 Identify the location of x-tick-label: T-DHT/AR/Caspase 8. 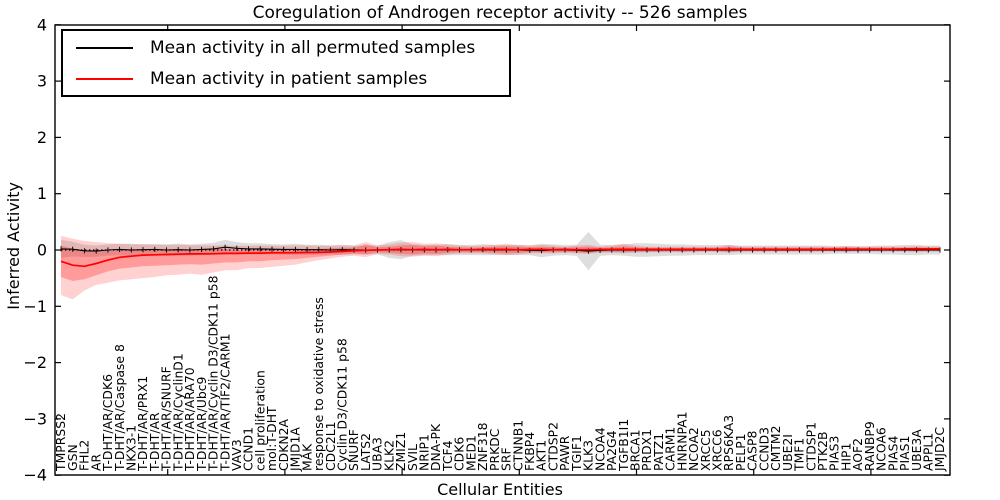
(119, 408).